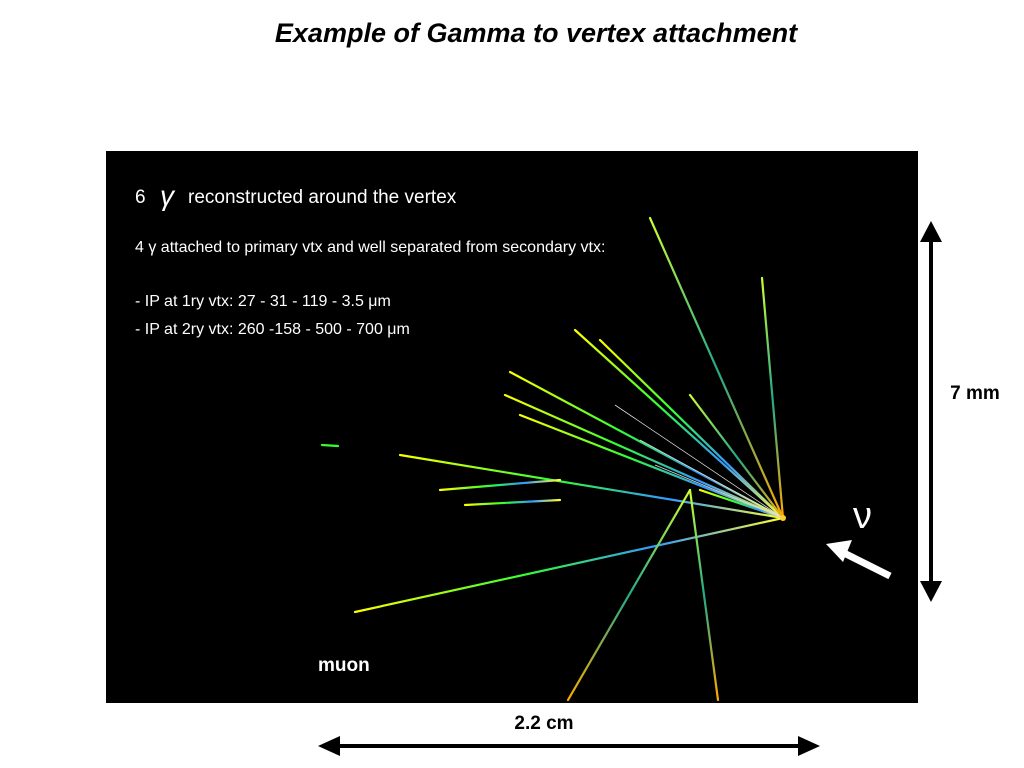  Describe the element at coordinates (543, 723) in the screenshot. I see `width-label: 2.2 cm` at that location.